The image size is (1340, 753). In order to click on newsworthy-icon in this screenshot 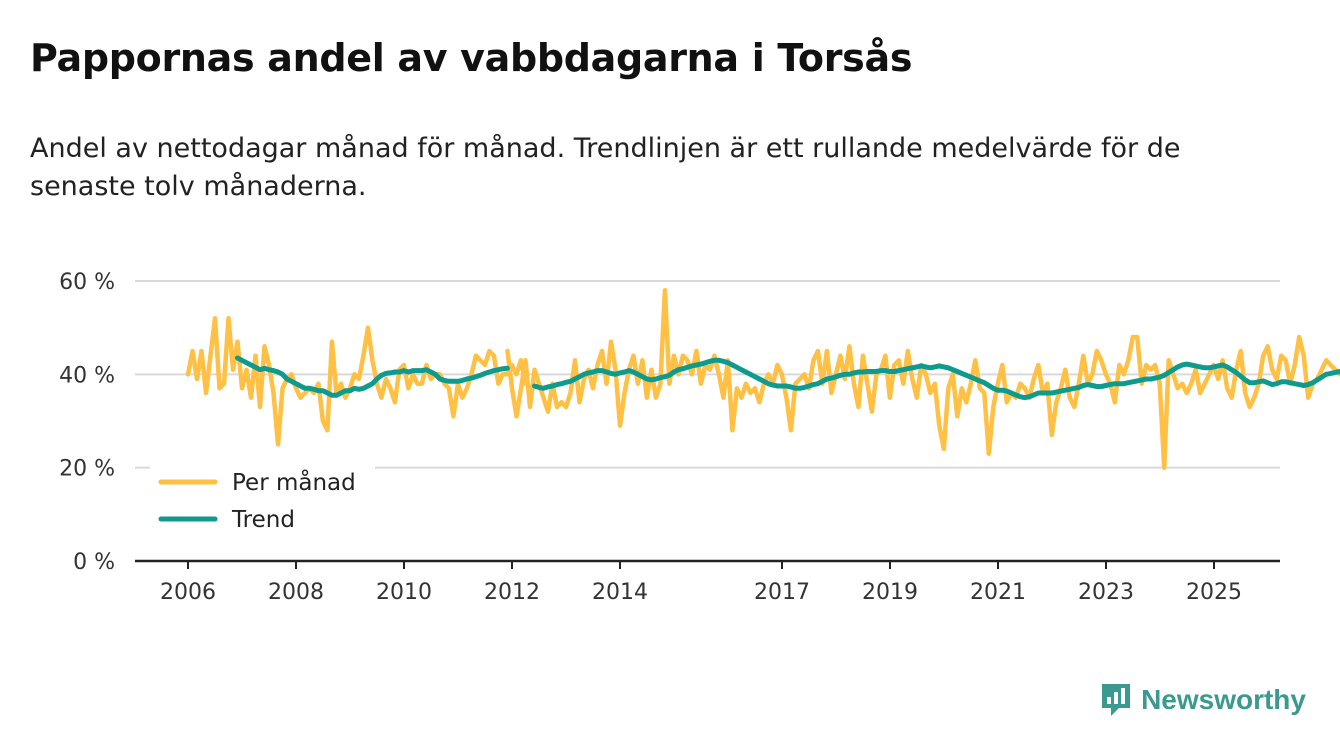, I will do `click(1116, 700)`.